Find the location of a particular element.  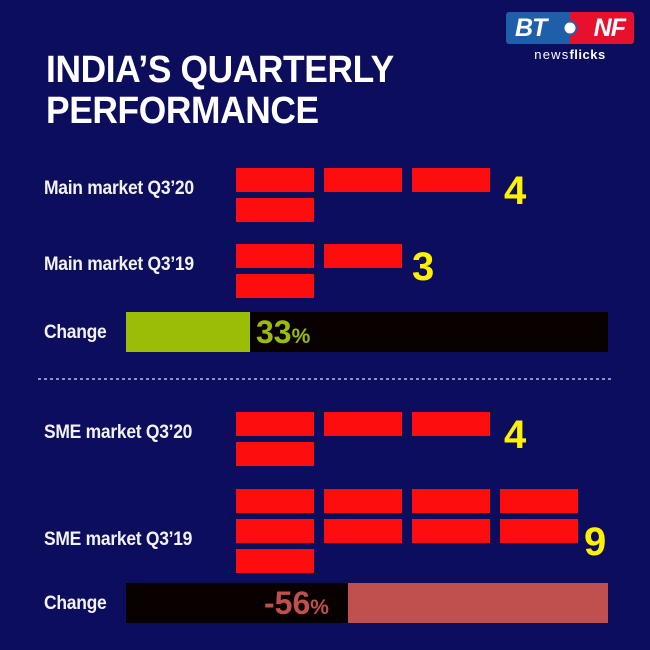

change-fill-negative is located at coordinates (477, 603).